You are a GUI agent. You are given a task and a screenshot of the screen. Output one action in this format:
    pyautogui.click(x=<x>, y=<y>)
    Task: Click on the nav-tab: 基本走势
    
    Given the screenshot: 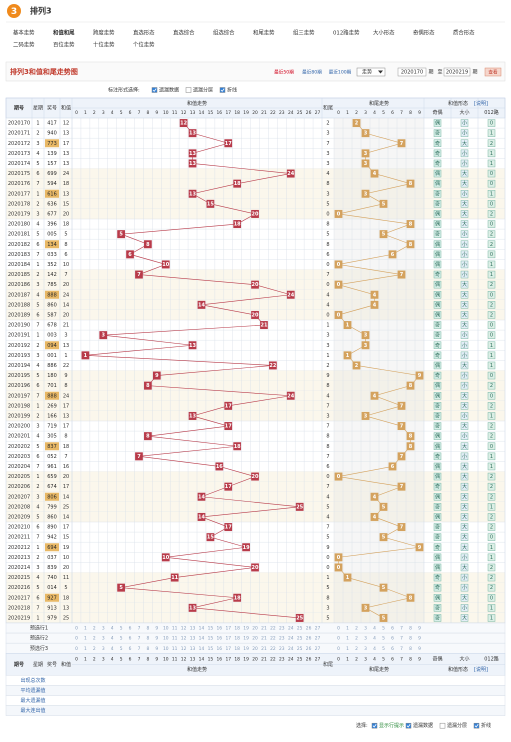 What is the action you would take?
    pyautogui.click(x=24, y=33)
    